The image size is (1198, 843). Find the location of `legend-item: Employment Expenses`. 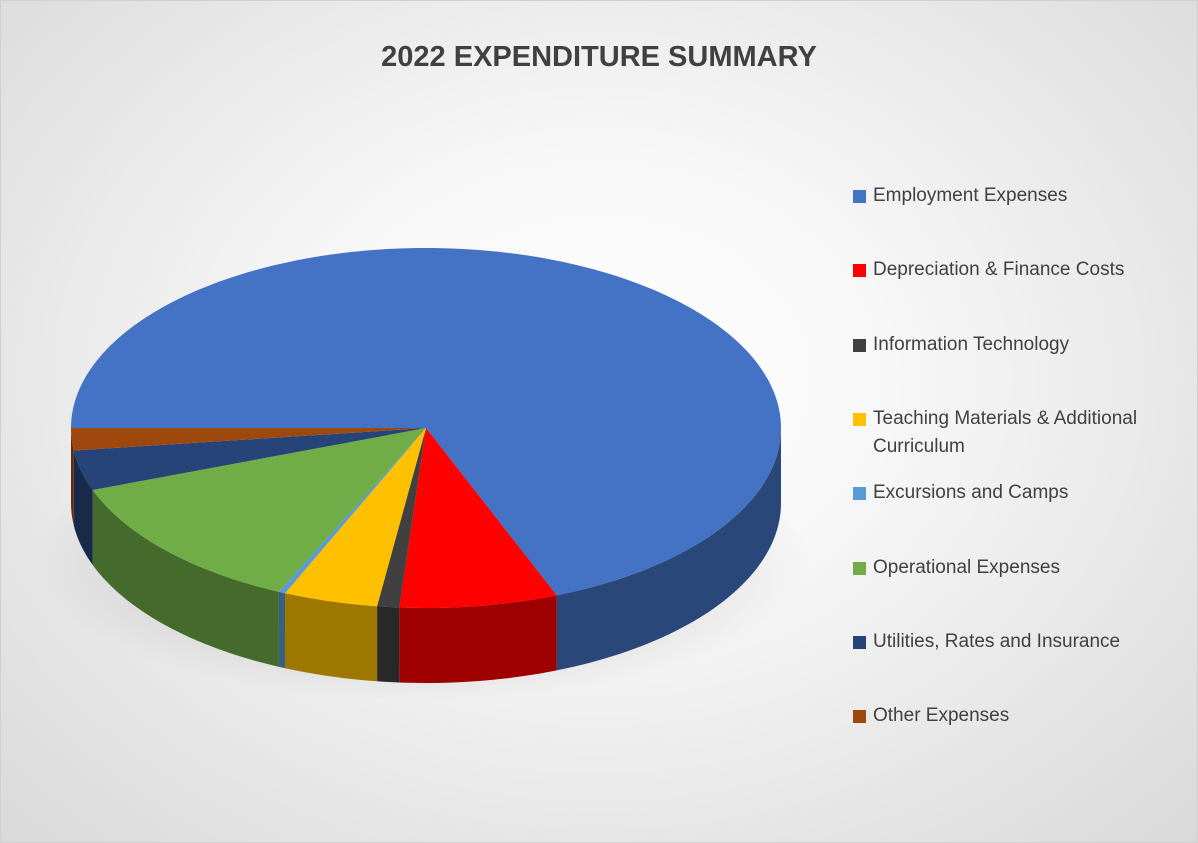

legend-item: Employment Expenses is located at coordinates (1025, 196).